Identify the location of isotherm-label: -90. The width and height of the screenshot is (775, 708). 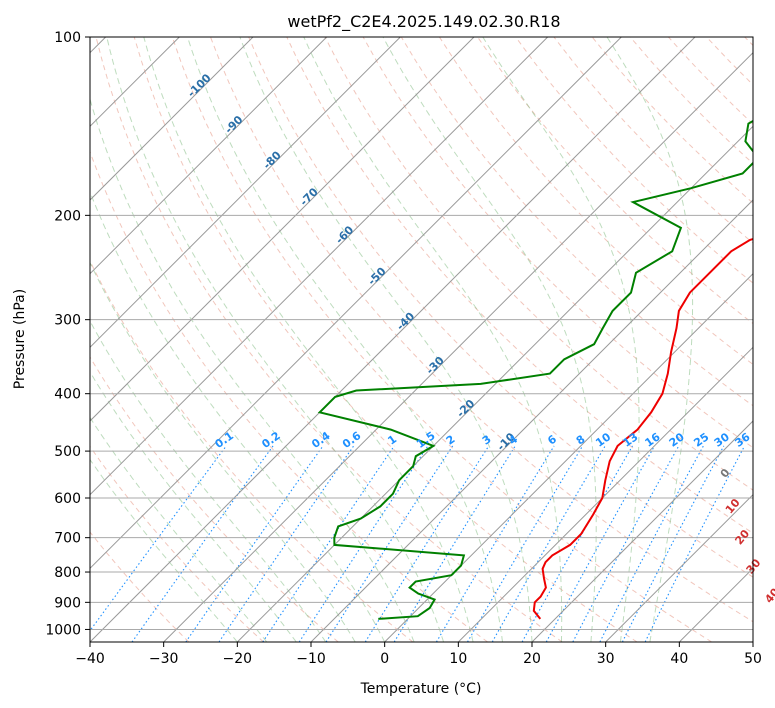
(233, 124).